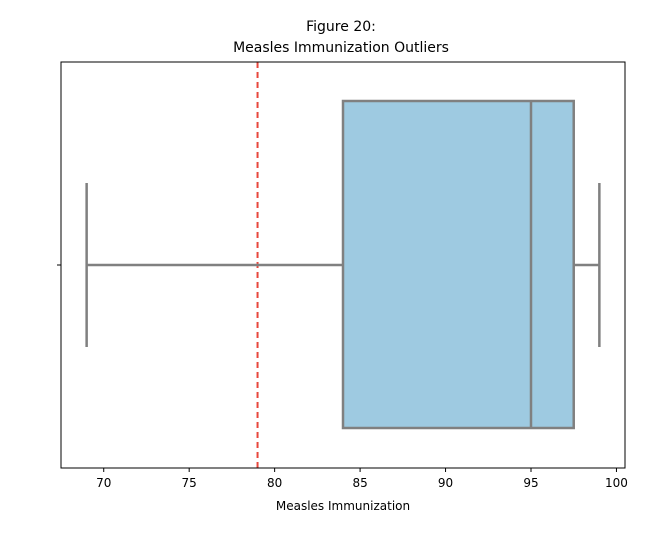 This screenshot has width=668, height=542. I want to click on x-tick-label: 80, so click(274, 483).